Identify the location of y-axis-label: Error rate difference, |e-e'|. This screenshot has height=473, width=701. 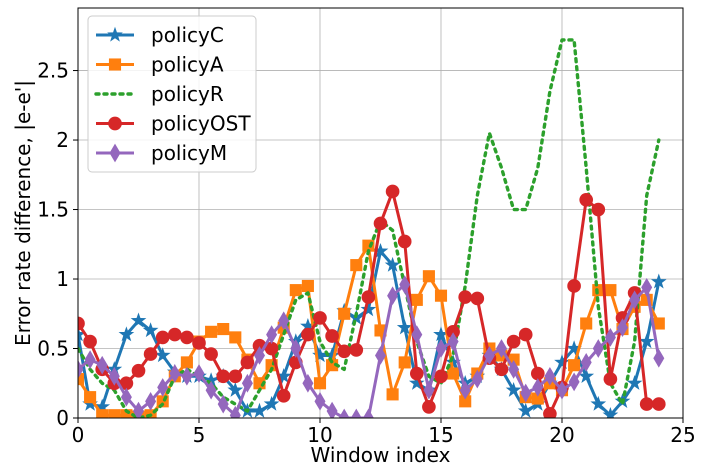
(23, 213).